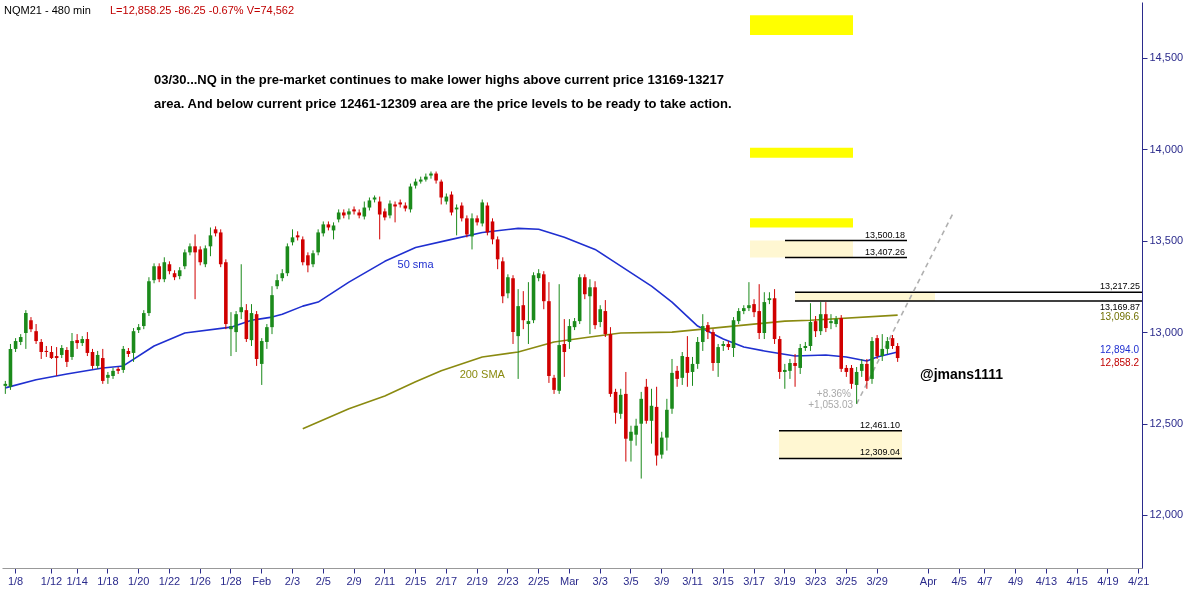  I want to click on x-tick-label: 3/17, so click(754, 580).